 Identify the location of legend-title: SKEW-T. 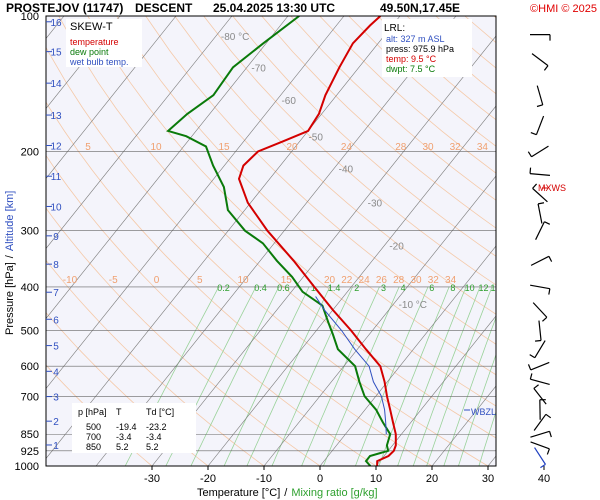
(91, 27).